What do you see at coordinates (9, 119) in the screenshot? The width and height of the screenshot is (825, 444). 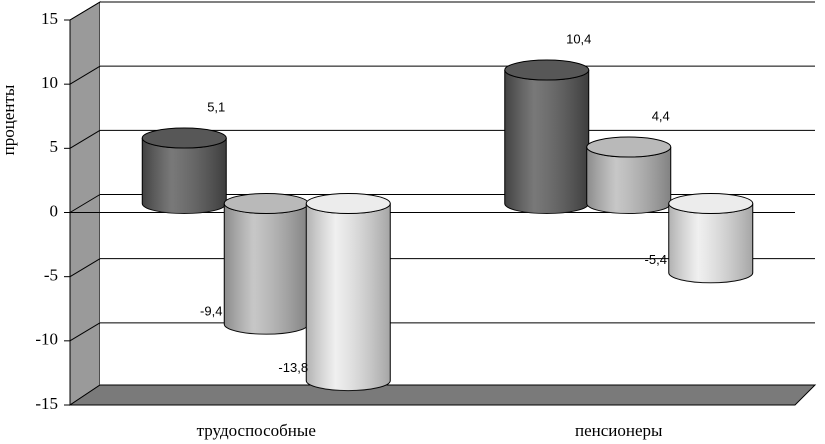 I see `y-axis-title: проценты` at bounding box center [9, 119].